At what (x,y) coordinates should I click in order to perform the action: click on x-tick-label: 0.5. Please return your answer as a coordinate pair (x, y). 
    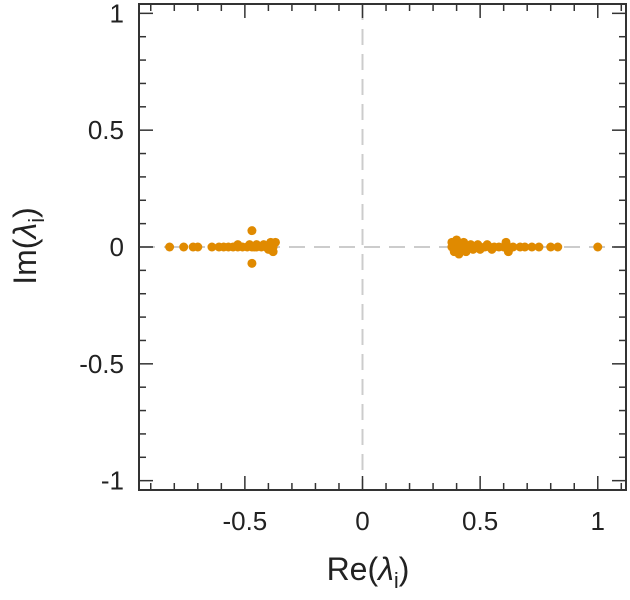
    Looking at the image, I should click on (480, 521).